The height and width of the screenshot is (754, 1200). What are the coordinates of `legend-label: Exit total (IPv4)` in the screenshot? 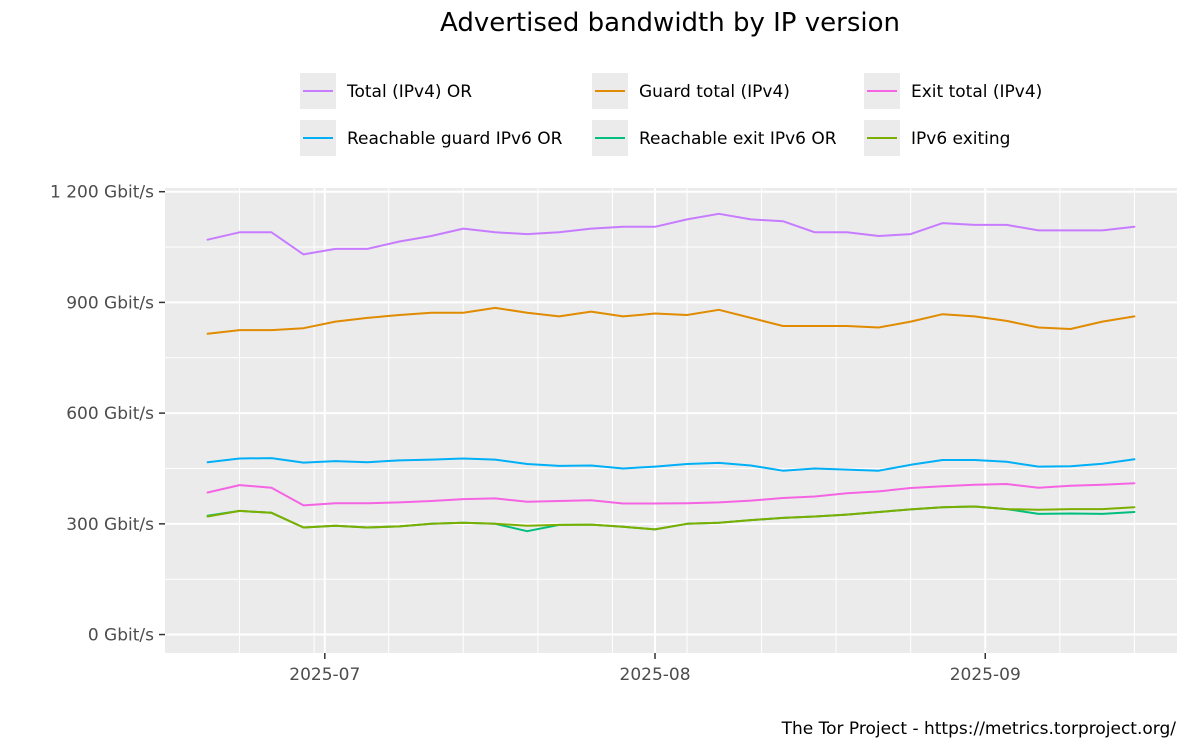 It's located at (976, 92).